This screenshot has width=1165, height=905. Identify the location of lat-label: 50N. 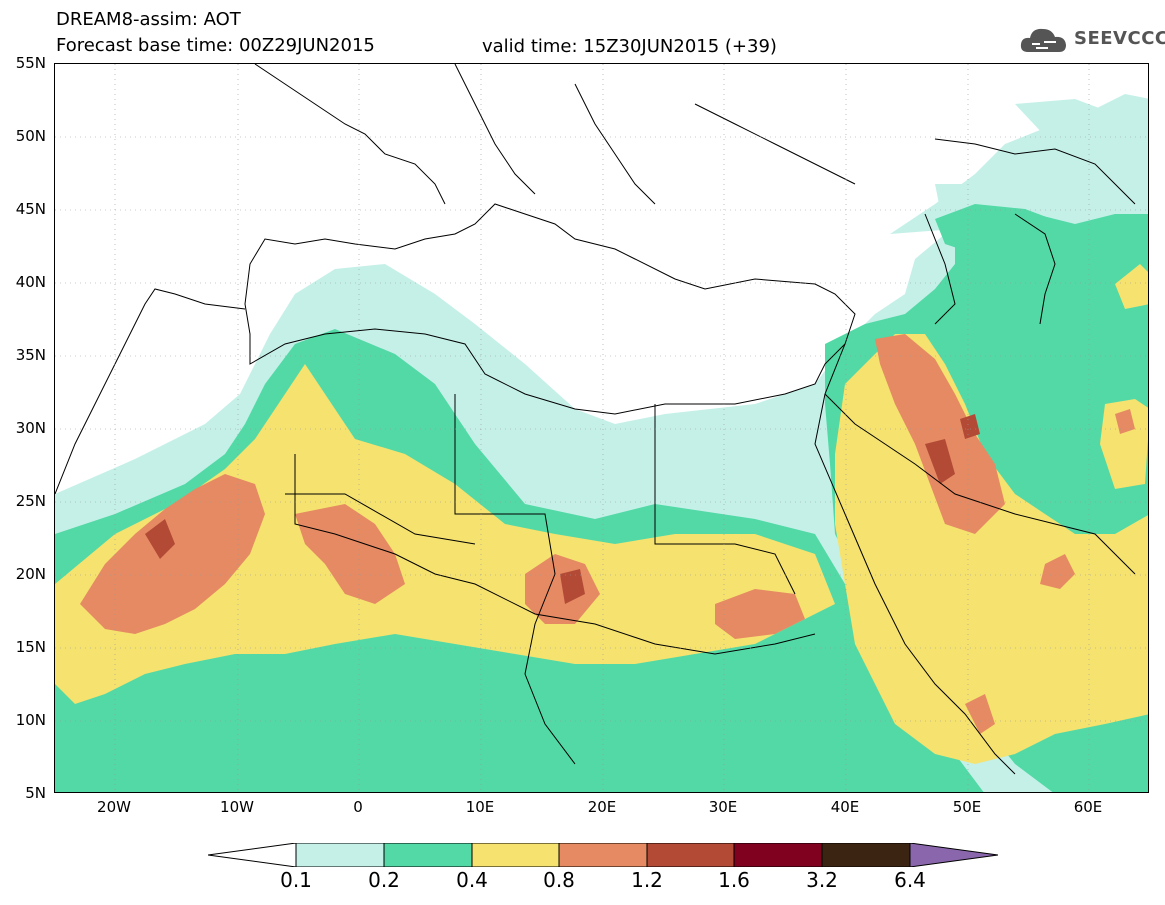
(30, 136).